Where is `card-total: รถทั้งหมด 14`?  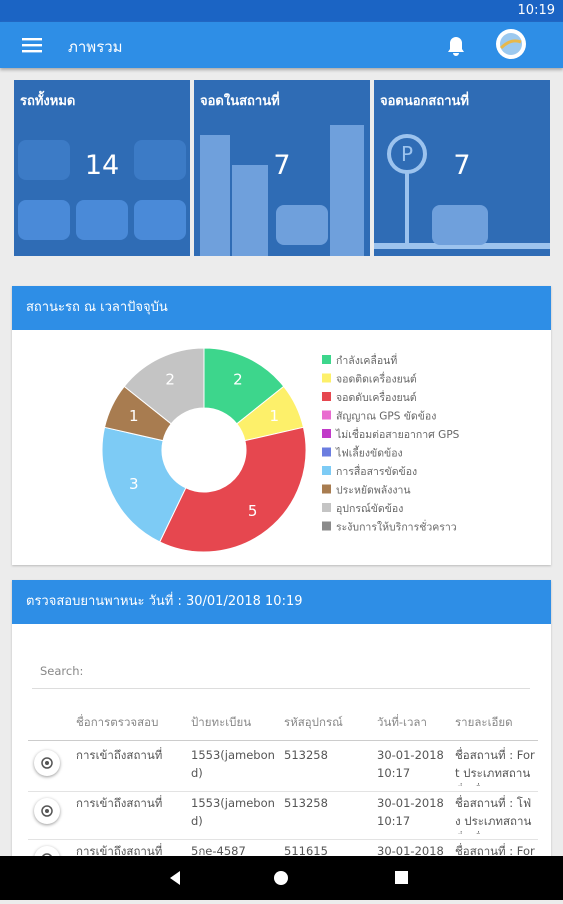 card-total: รถทั้งหมด 14 is located at coordinates (102, 168).